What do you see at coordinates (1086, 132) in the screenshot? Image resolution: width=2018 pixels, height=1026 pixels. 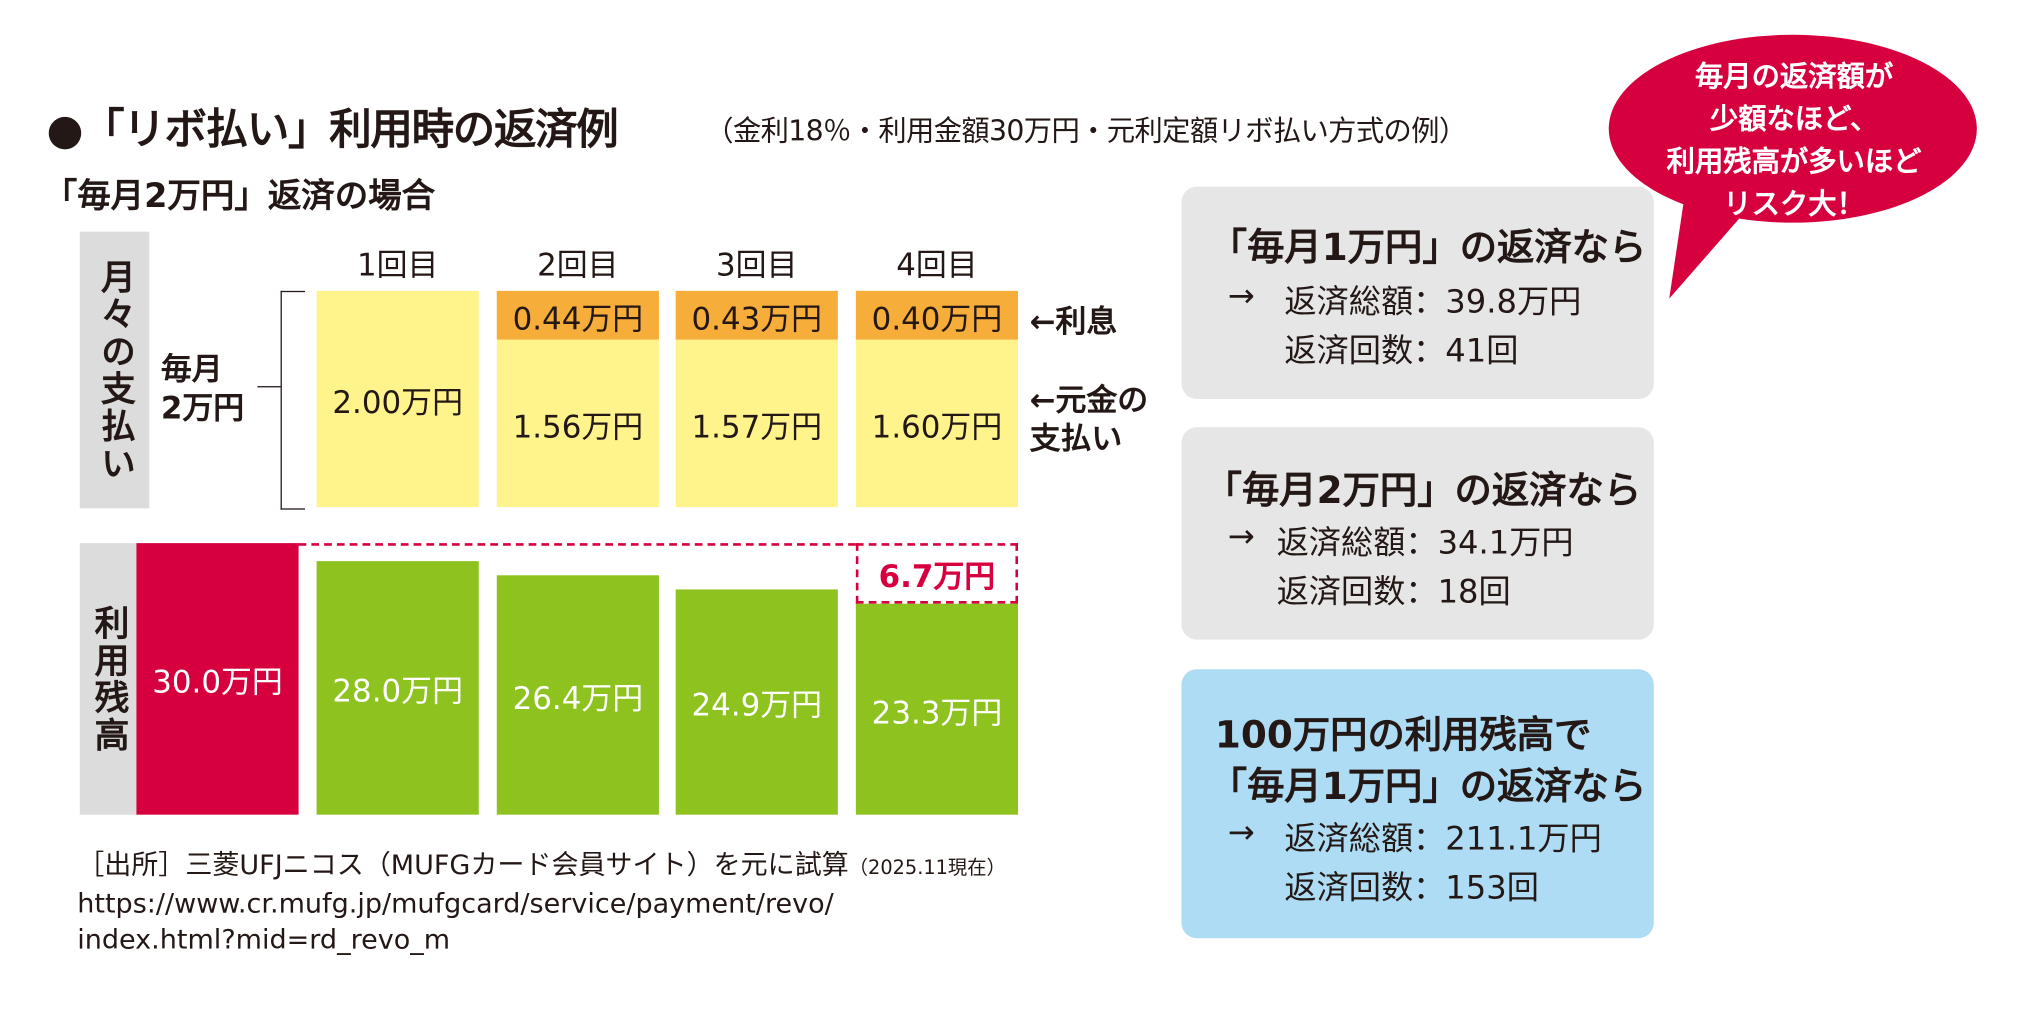 I see `conditions-subtitle: （金利18％・利用金額30万円・元利定額リボ払い方式の例）` at bounding box center [1086, 132].